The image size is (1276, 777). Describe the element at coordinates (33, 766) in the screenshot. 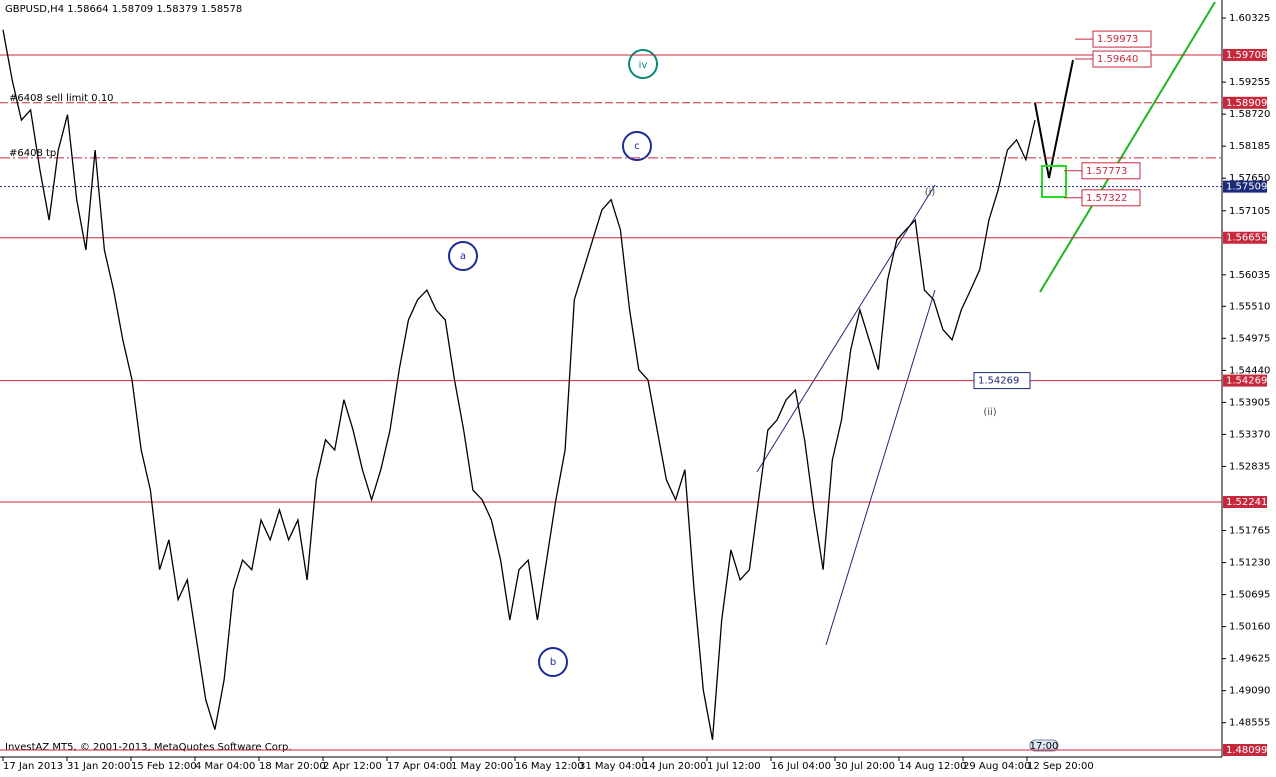

I see `x-tick-label: 17 Jan 2013` at that location.